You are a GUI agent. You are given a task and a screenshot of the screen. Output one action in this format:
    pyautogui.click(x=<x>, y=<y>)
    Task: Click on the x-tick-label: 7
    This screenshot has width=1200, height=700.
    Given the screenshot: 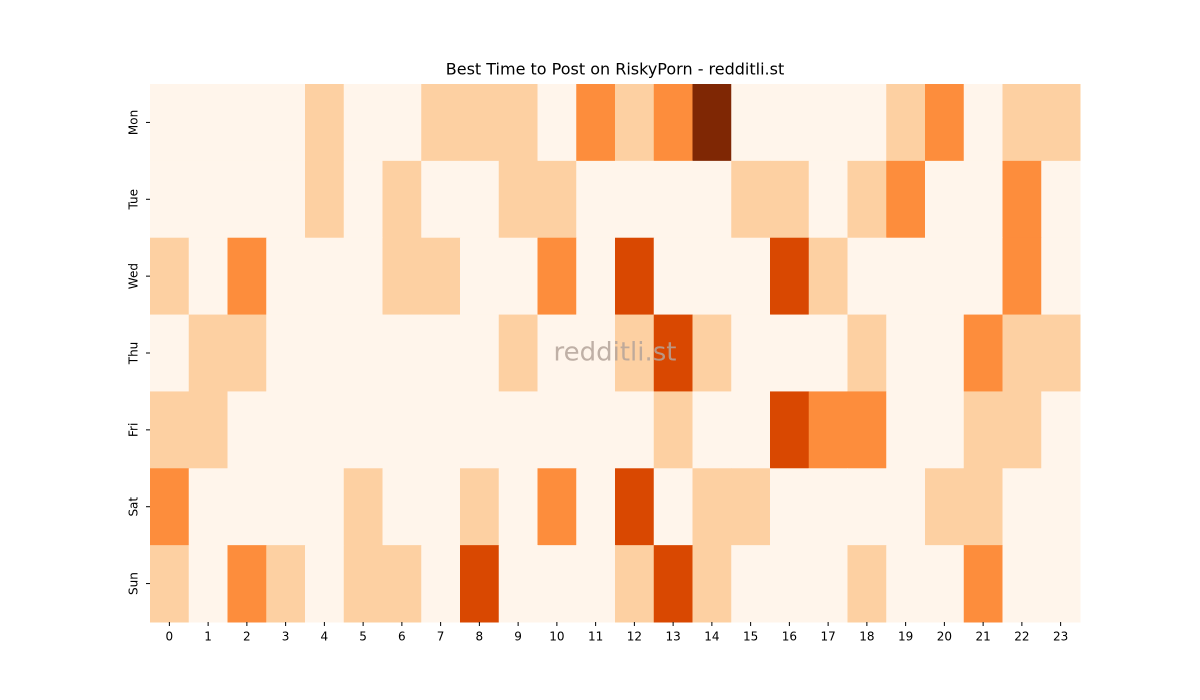 What is the action you would take?
    pyautogui.click(x=441, y=637)
    